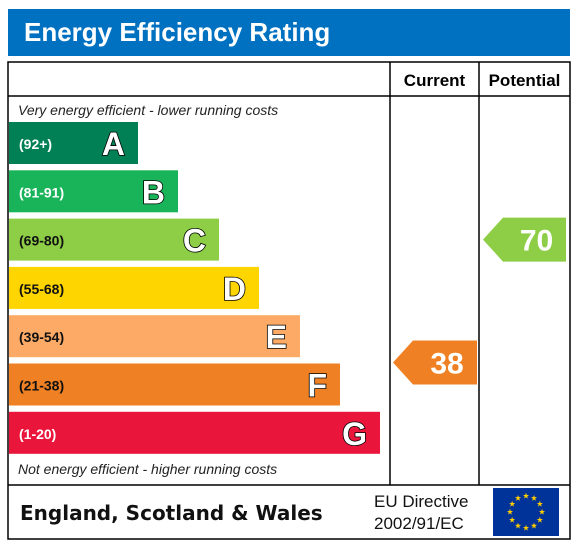  What do you see at coordinates (194, 432) in the screenshot?
I see `band-g-bar` at bounding box center [194, 432].